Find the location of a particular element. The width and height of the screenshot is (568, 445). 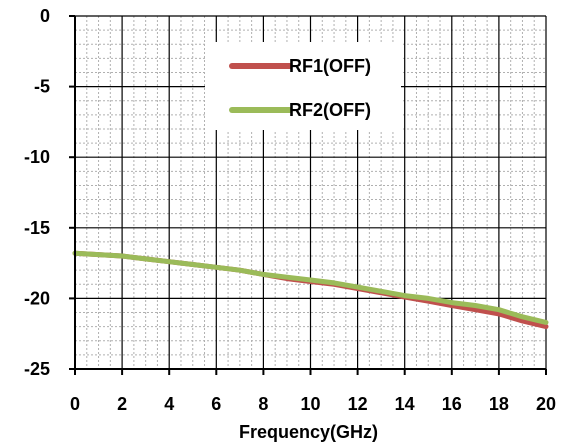

x-tick-labels: 0 2 4 6 8 10 12 14 16 18 20 is located at coordinates (313, 404).